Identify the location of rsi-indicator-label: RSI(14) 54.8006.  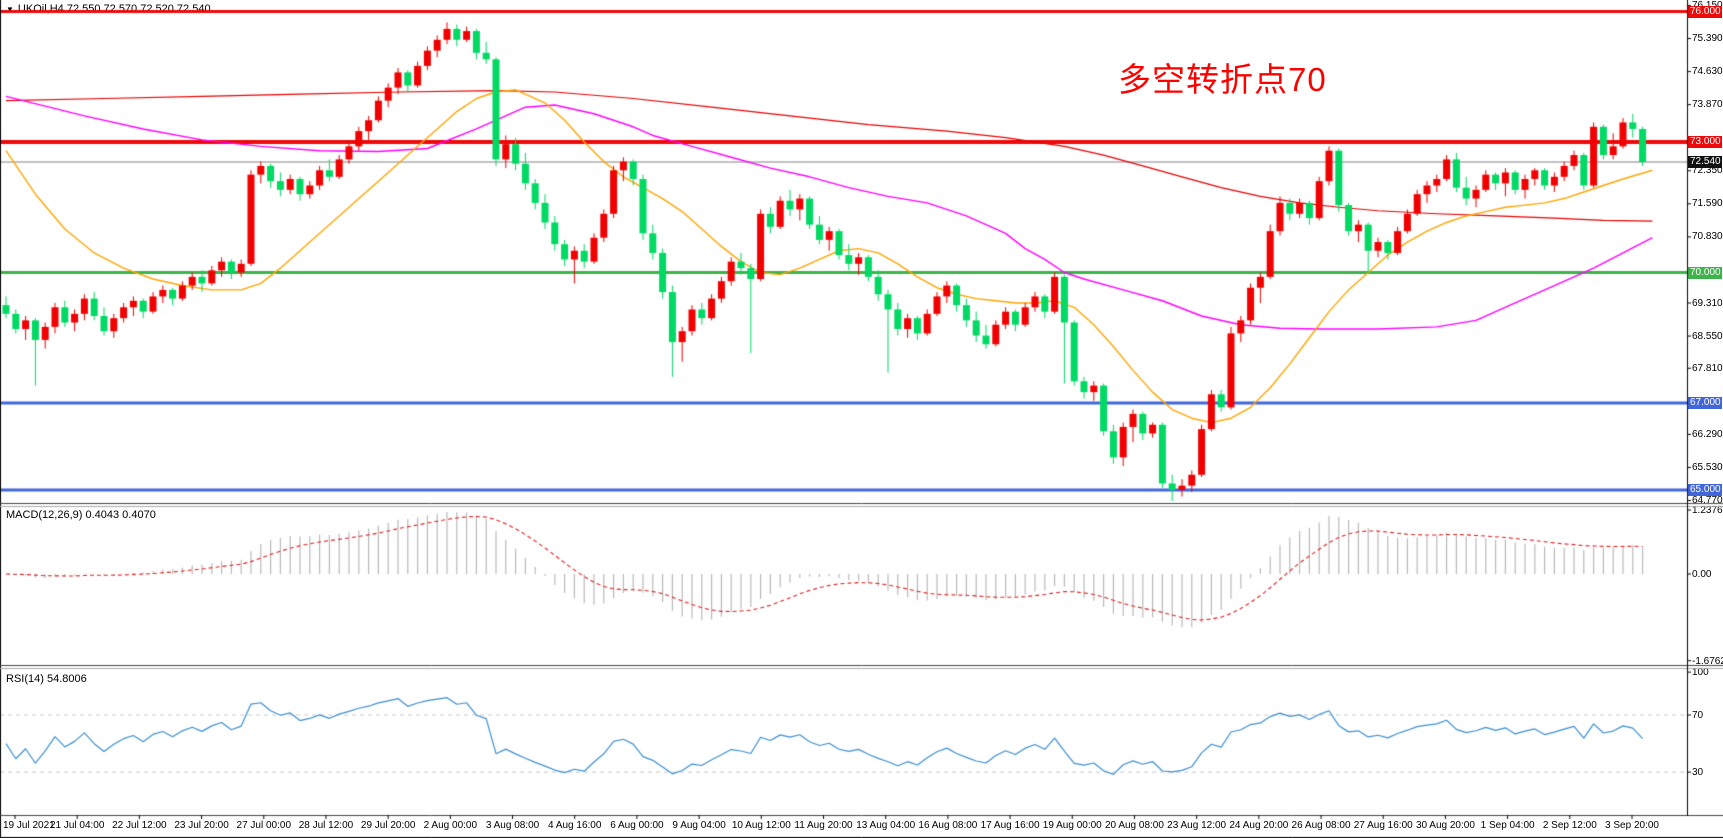
(46, 679).